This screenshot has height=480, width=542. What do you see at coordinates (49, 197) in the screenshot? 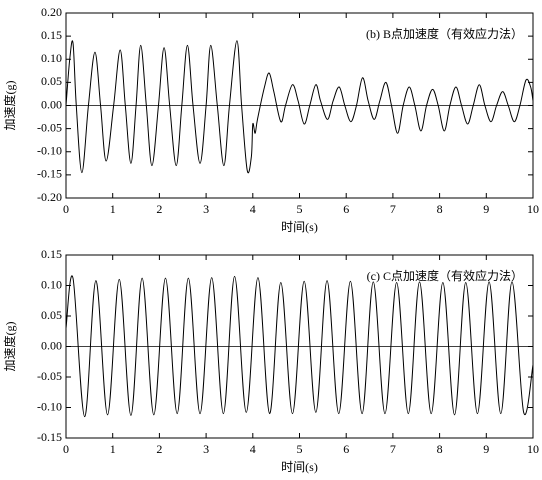
I see `y-tick-label: -0.20` at bounding box center [49, 197].